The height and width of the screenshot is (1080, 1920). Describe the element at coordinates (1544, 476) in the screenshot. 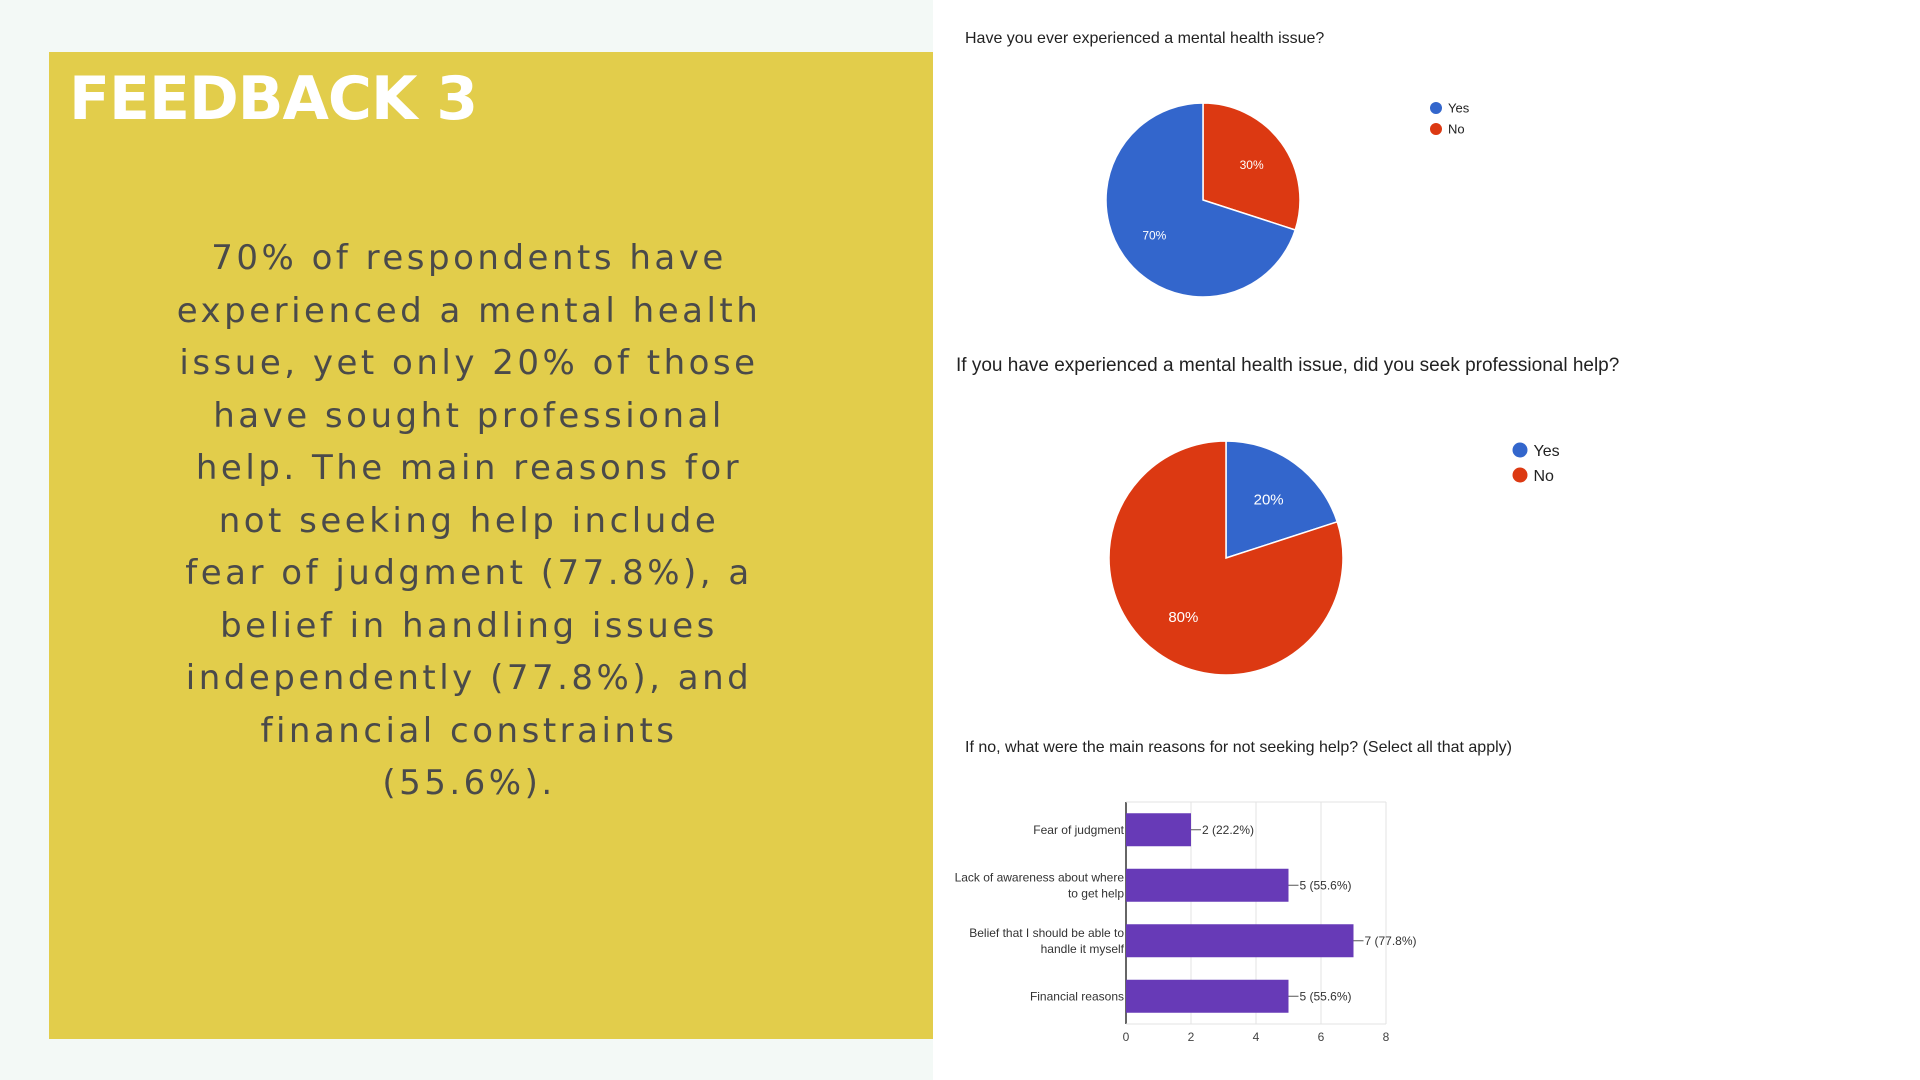

I see `pie-2-legend-label-no: No` at that location.